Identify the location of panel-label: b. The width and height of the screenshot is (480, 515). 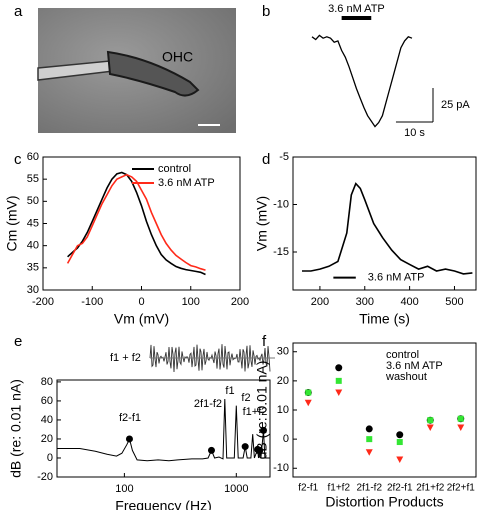
(266, 11).